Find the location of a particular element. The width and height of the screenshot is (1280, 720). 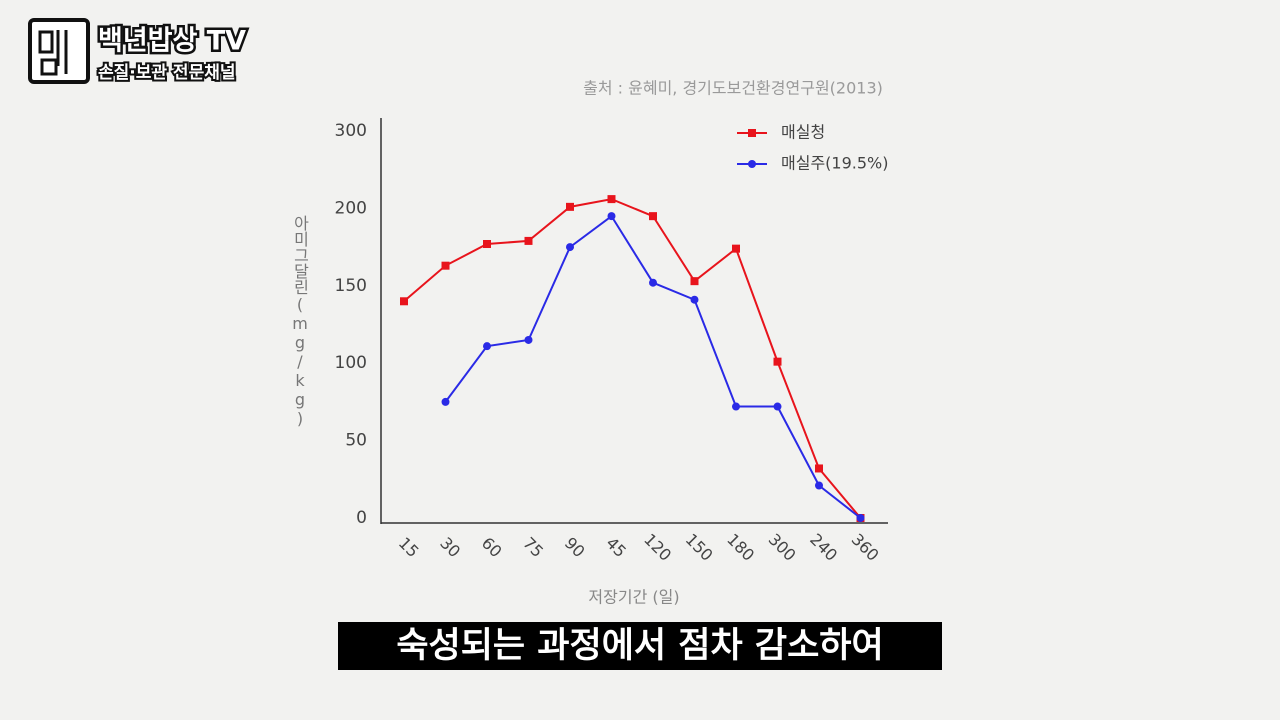

y-tick-label: 200 is located at coordinates (351, 208).